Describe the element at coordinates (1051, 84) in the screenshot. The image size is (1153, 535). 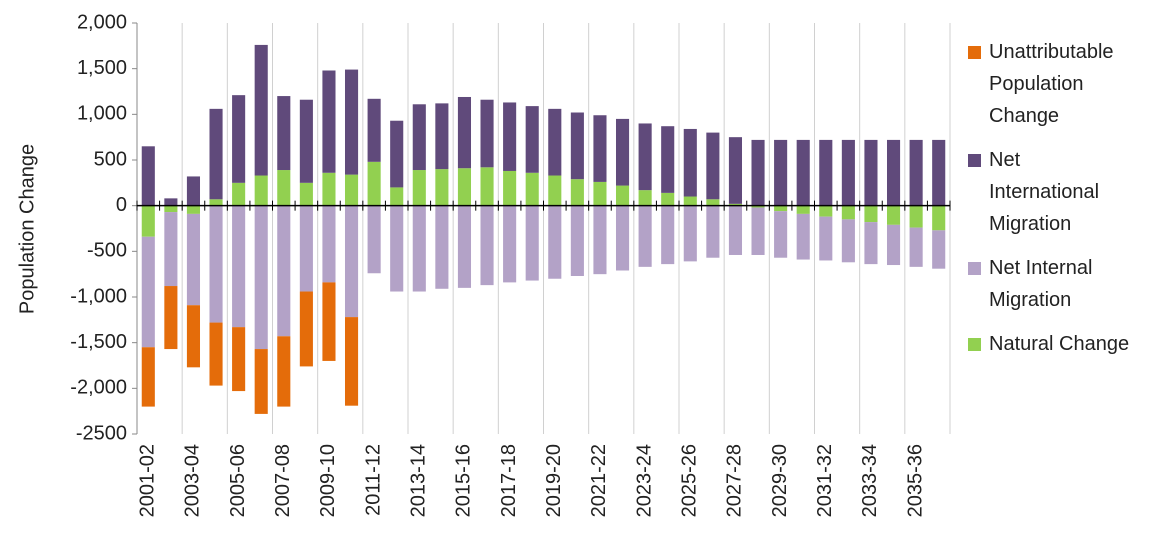
I see `legend-label: Unattributable Population Change` at that location.